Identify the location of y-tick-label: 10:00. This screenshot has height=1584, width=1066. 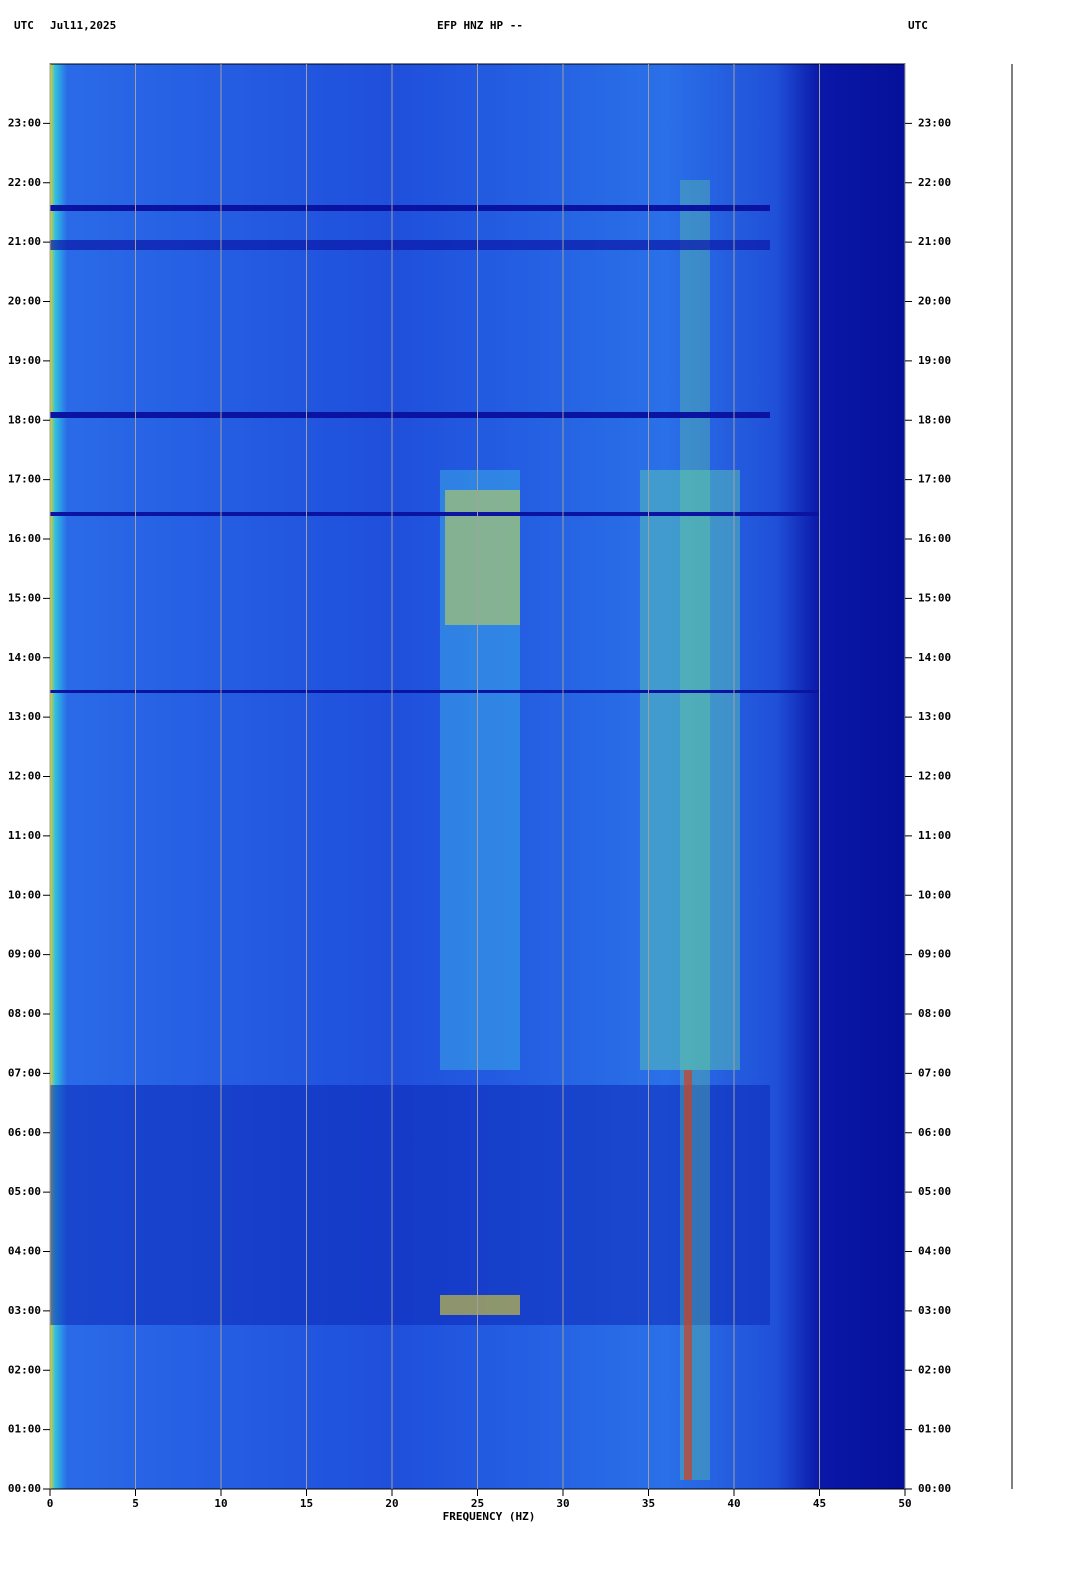
(24, 894).